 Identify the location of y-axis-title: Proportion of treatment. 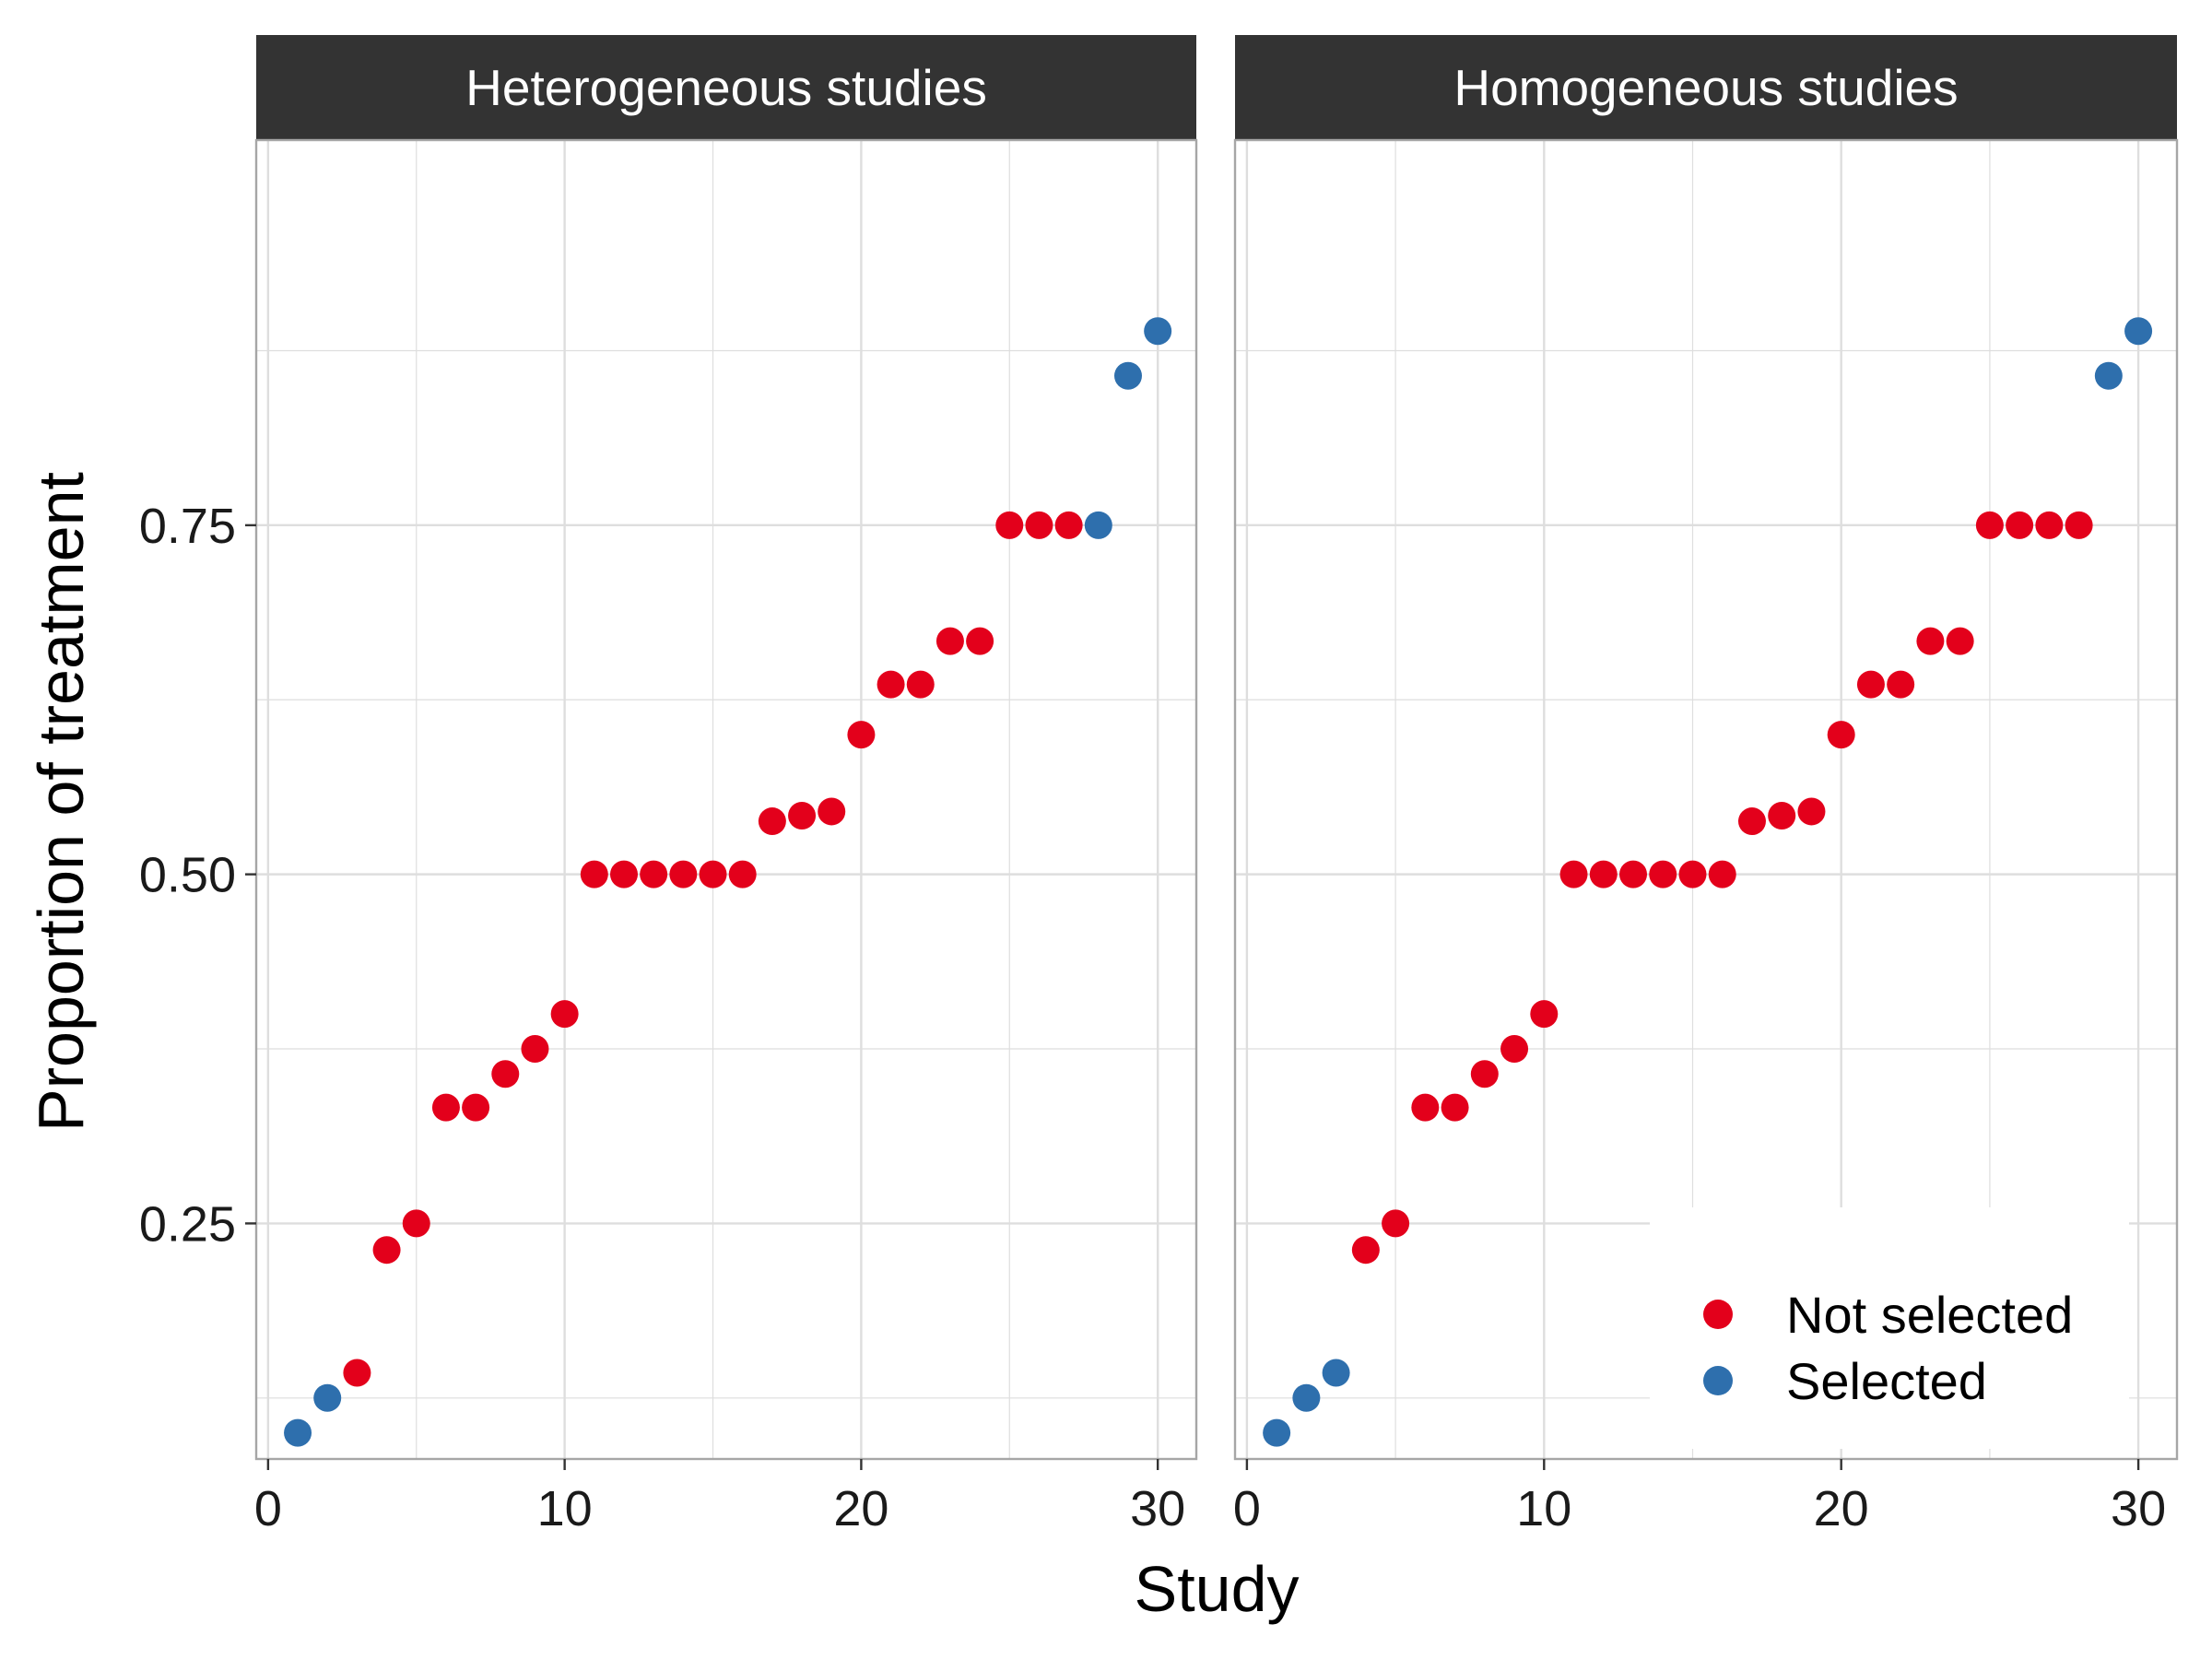
(61, 802).